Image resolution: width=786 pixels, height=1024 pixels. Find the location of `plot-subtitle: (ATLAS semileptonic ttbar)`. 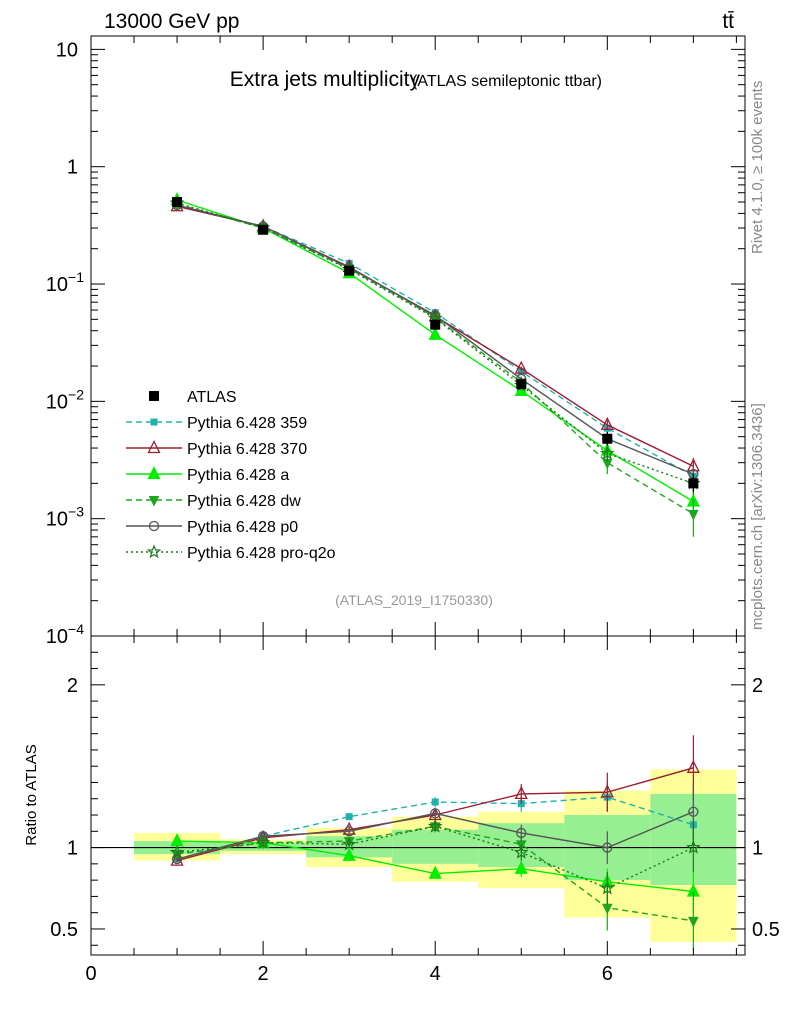

plot-subtitle: (ATLAS semileptonic ttbar) is located at coordinates (507, 81).